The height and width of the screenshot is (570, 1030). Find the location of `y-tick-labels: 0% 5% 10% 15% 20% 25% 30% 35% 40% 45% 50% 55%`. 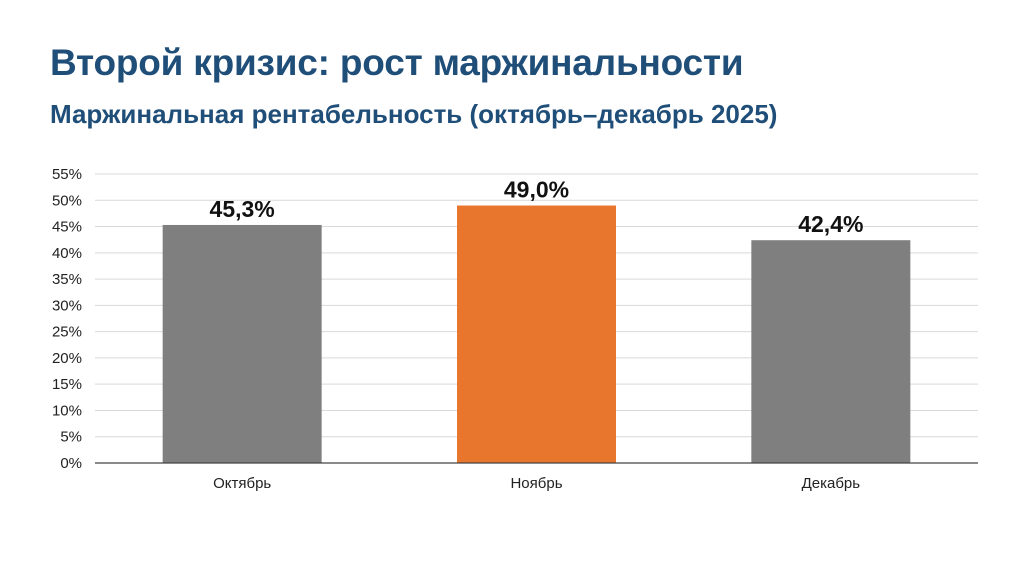

y-tick-labels: 0% 5% 10% 15% 20% 25% 30% 35% 40% 45% 50% 55% is located at coordinates (67, 319).